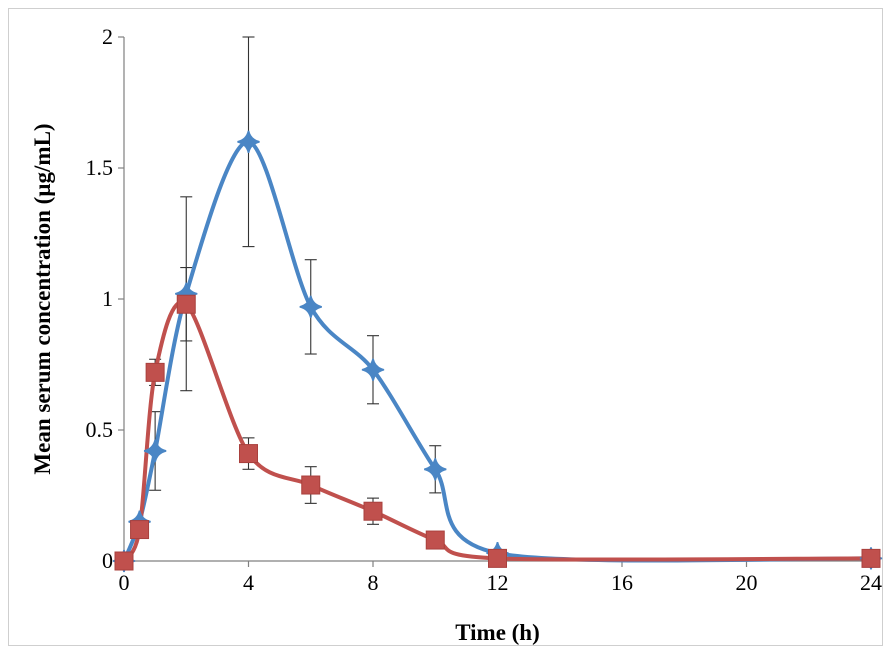 The width and height of the screenshot is (893, 655). Describe the element at coordinates (100, 429) in the screenshot. I see `y-tick-label: 0.5` at that location.